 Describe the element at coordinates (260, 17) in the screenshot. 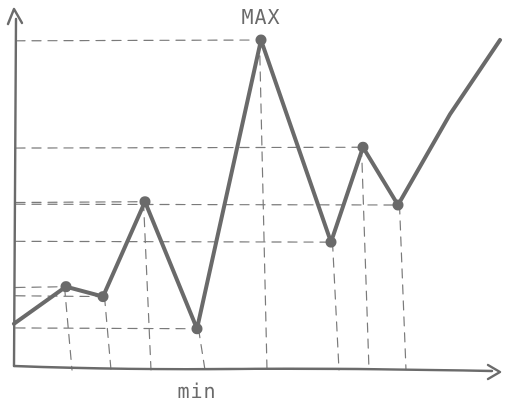

I see `label-max: MAX` at that location.